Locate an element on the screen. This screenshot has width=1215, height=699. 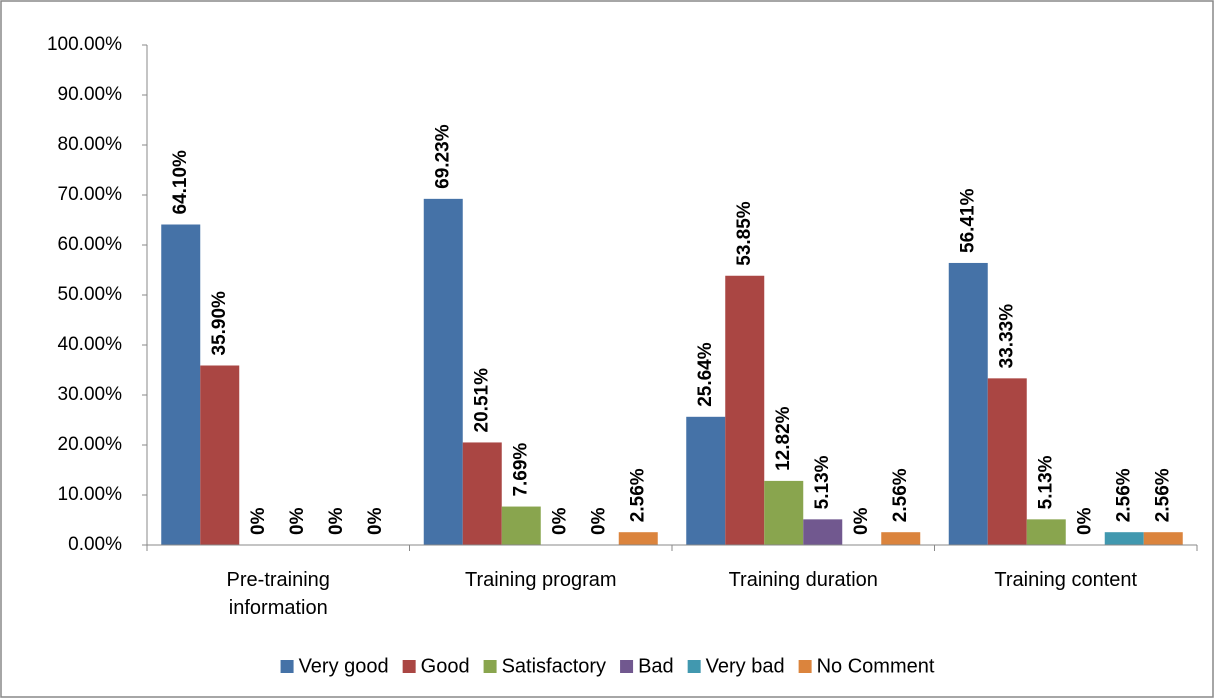
legend-label: Good is located at coordinates (445, 666).